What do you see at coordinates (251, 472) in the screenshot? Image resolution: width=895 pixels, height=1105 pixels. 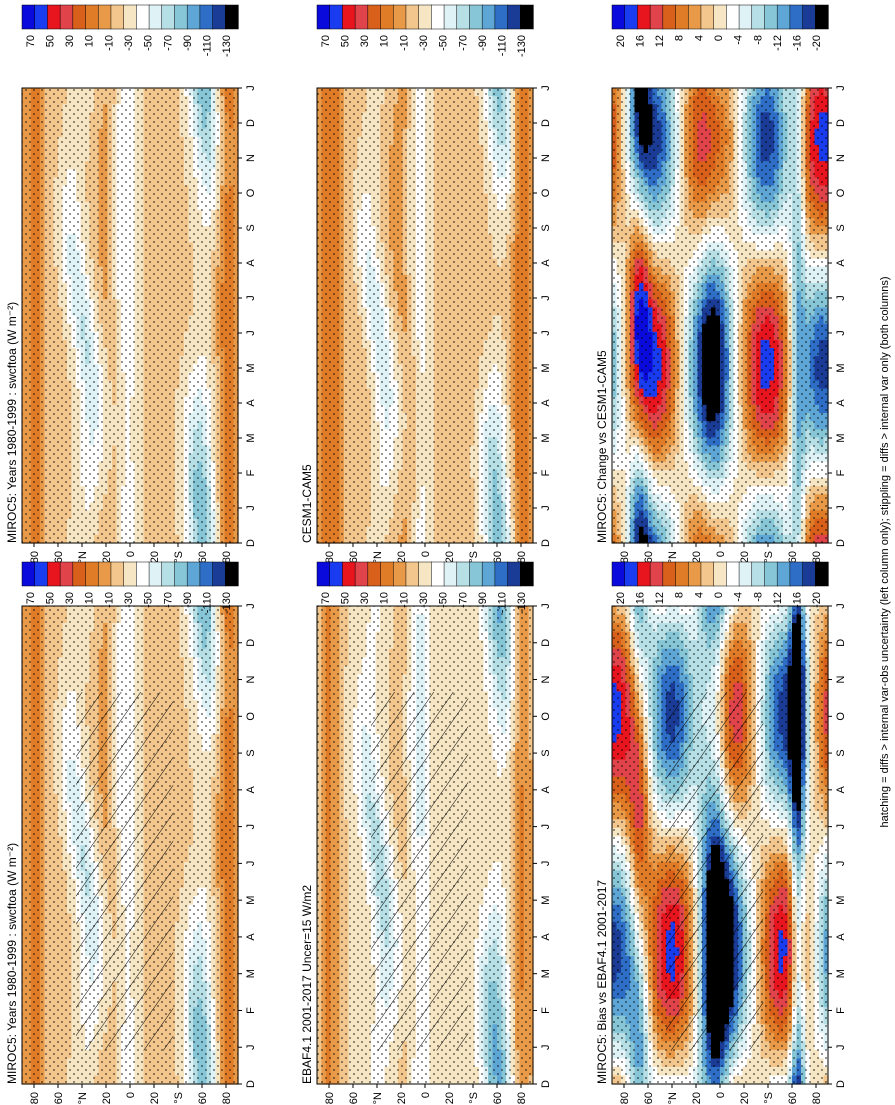 I see `month-tick-label: F` at bounding box center [251, 472].